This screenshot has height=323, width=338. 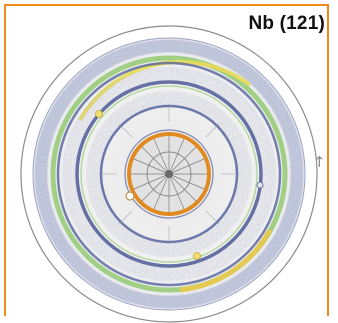 I want to click on pole-center, so click(x=169, y=174).